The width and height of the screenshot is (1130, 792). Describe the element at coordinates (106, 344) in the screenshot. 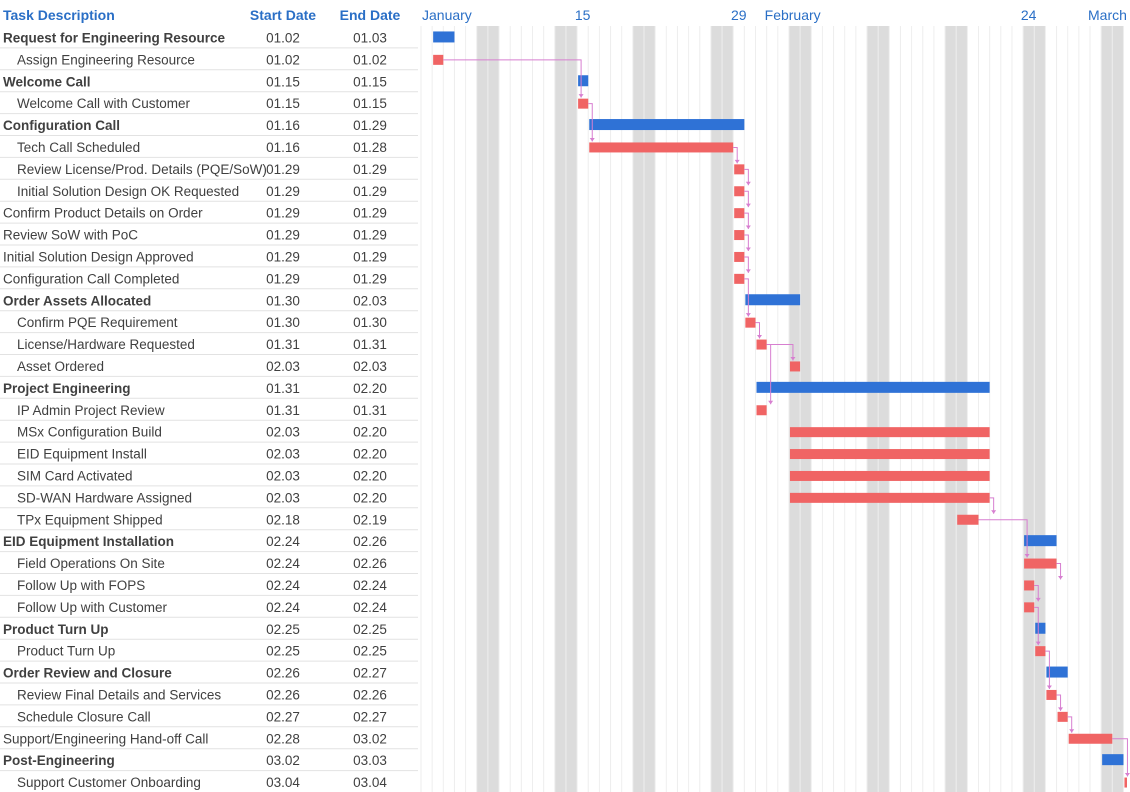

I see `task-name: License/Hardware Requested` at that location.